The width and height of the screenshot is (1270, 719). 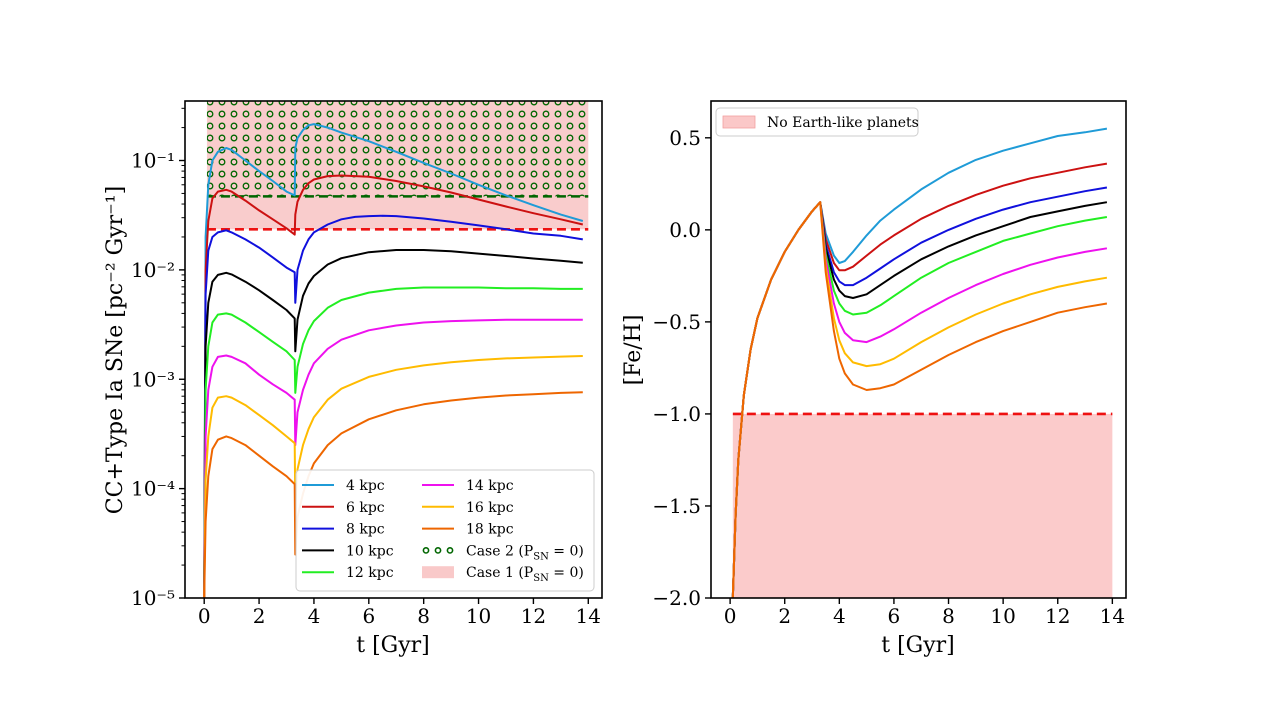 What do you see at coordinates (153, 161) in the screenshot?
I see `y-tick-label: 10⁻¹` at bounding box center [153, 161].